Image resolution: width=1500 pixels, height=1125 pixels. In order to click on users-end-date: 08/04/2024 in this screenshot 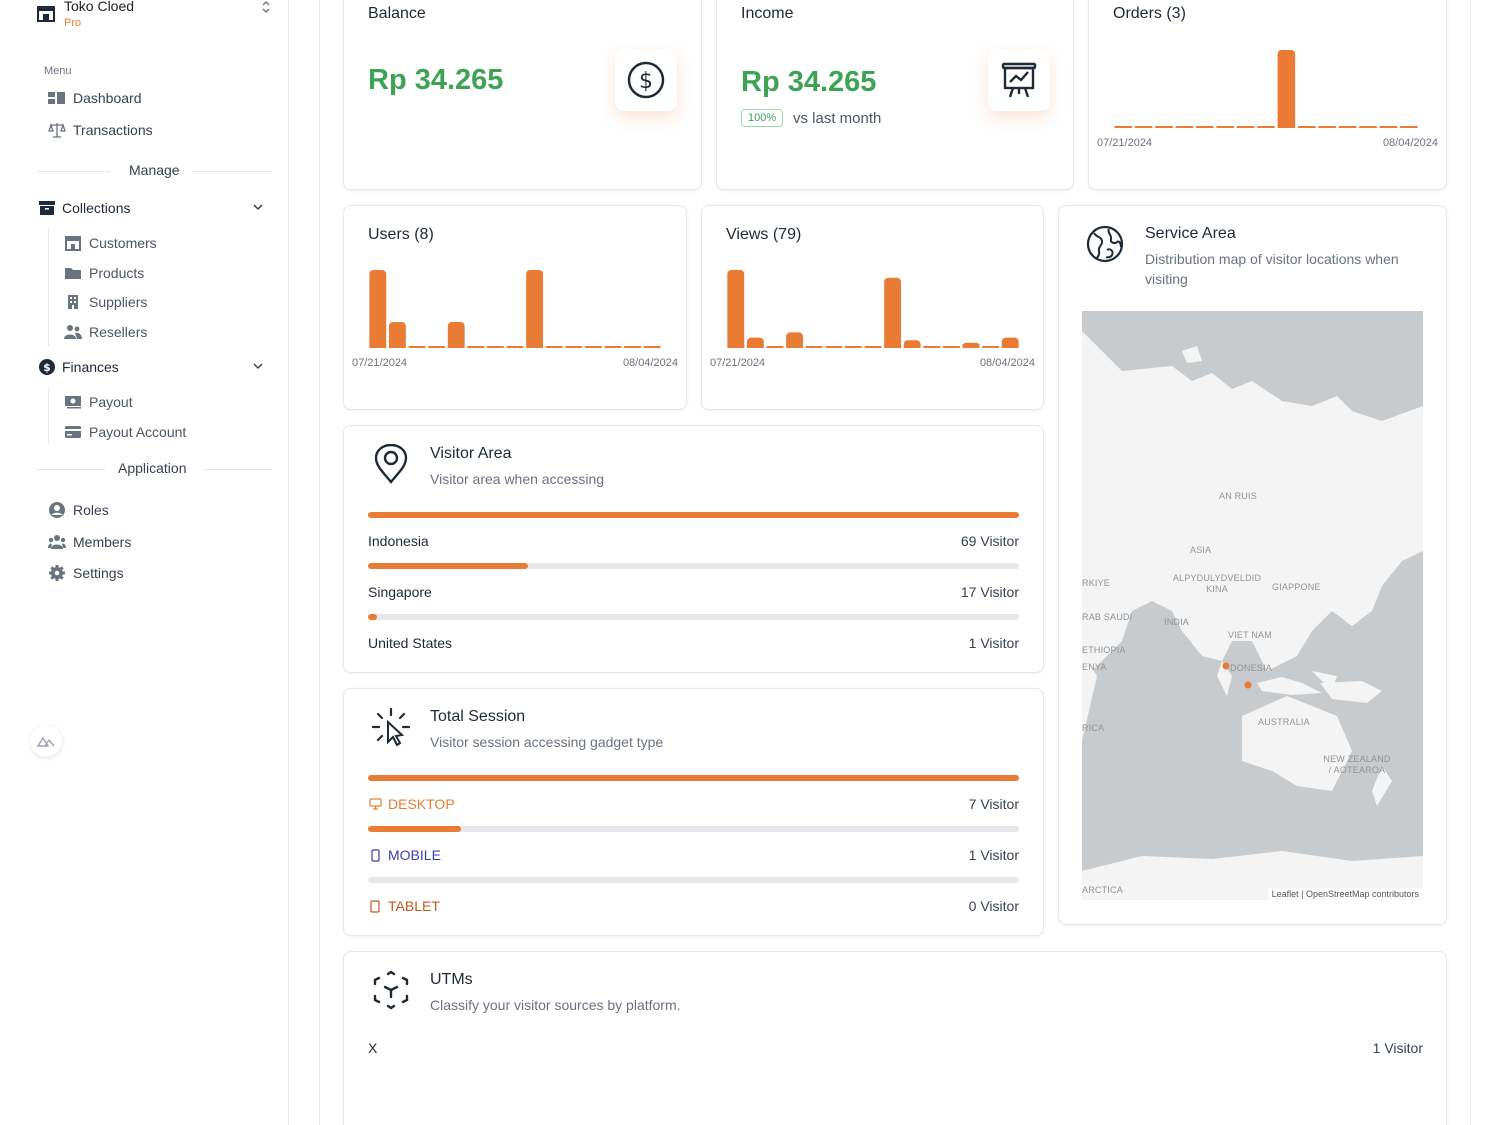, I will do `click(650, 363)`.